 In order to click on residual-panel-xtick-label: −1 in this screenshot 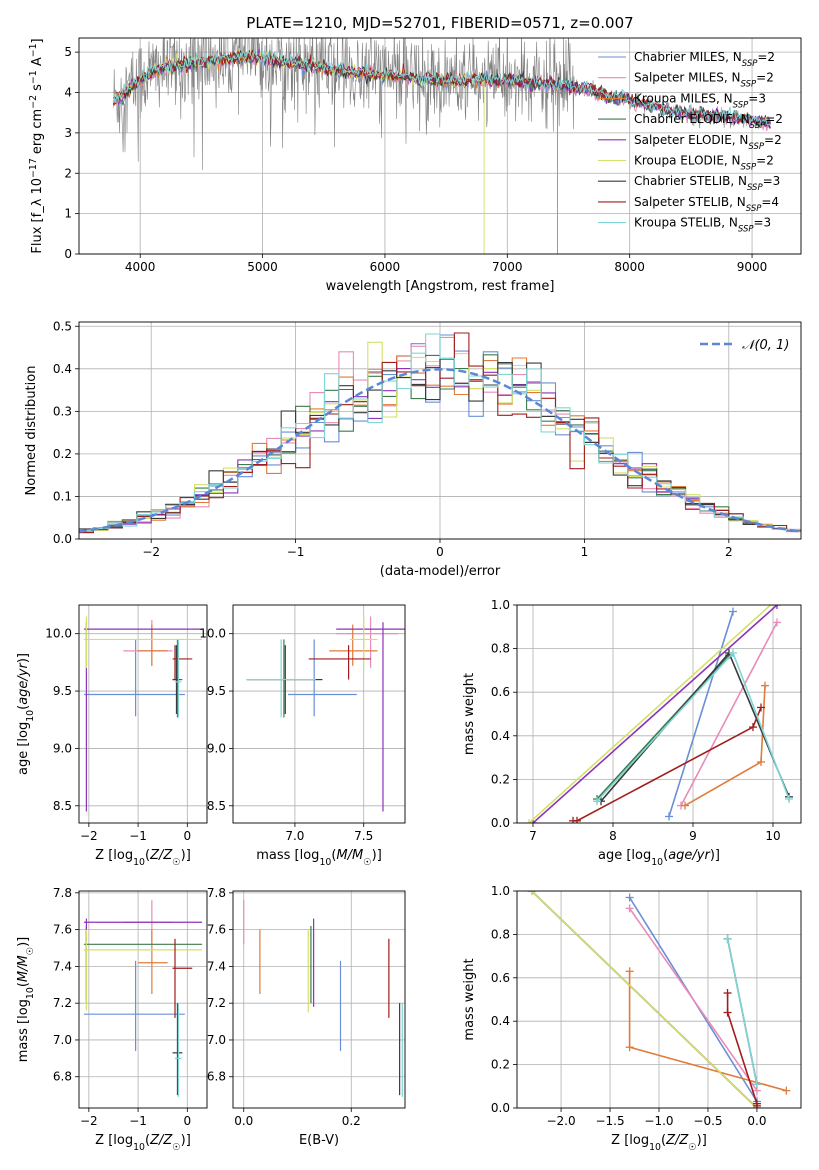, I will do `click(296, 552)`.